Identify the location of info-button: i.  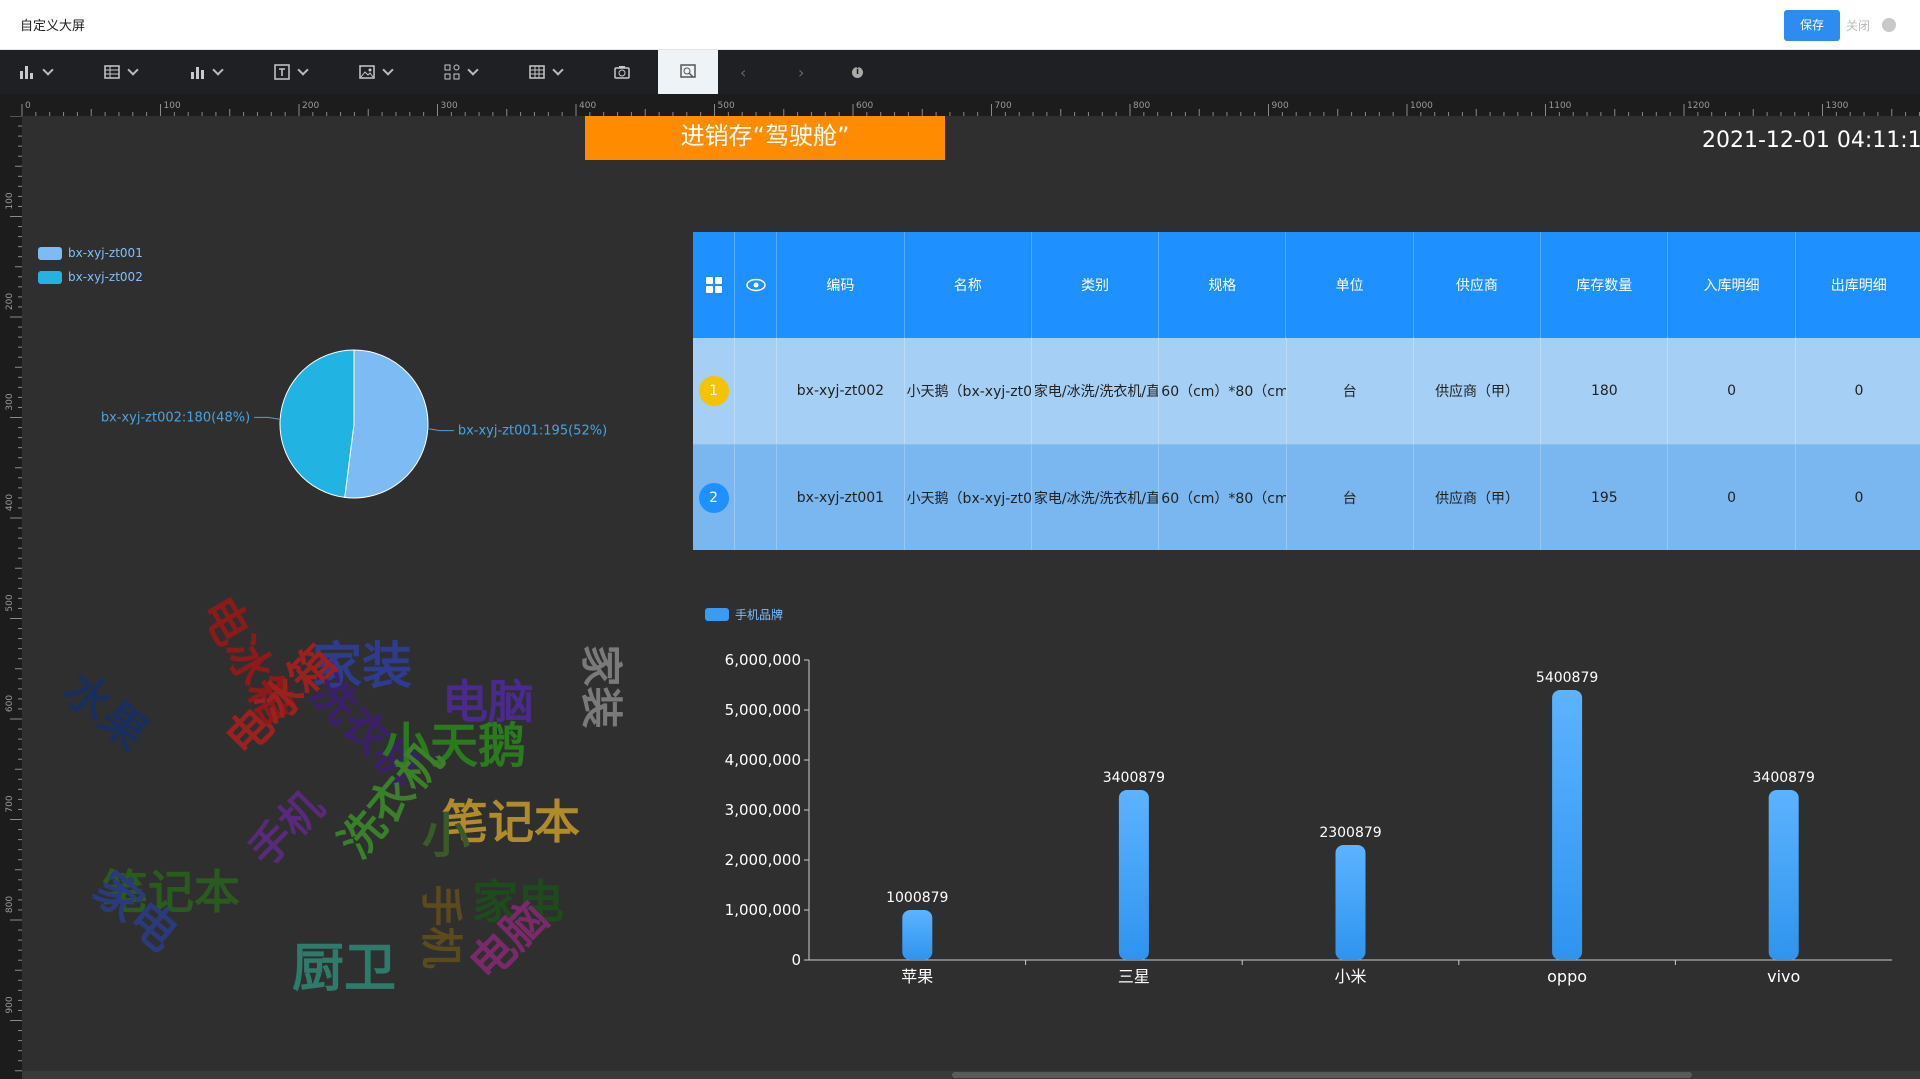
(857, 72).